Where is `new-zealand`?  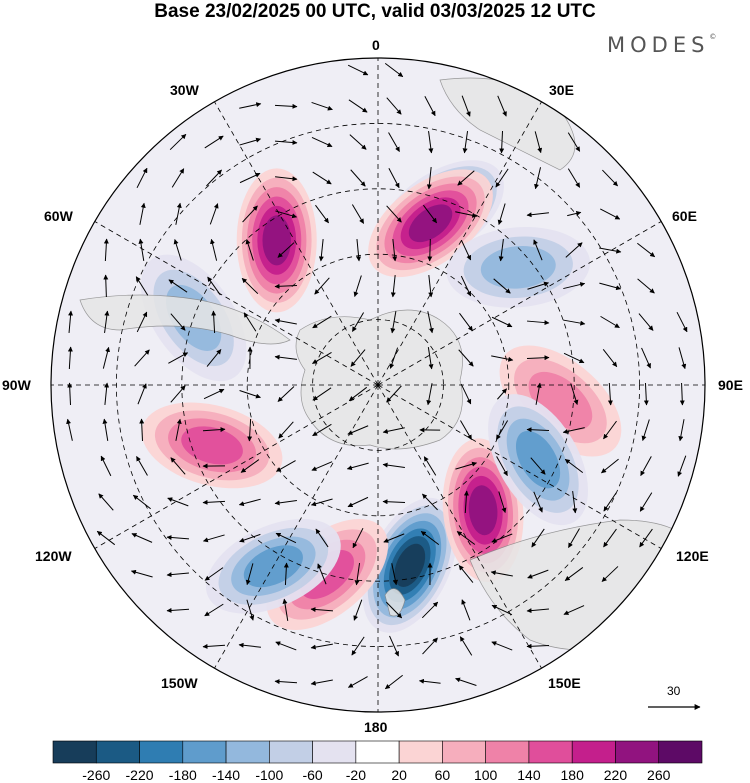 new-zealand is located at coordinates (395, 602).